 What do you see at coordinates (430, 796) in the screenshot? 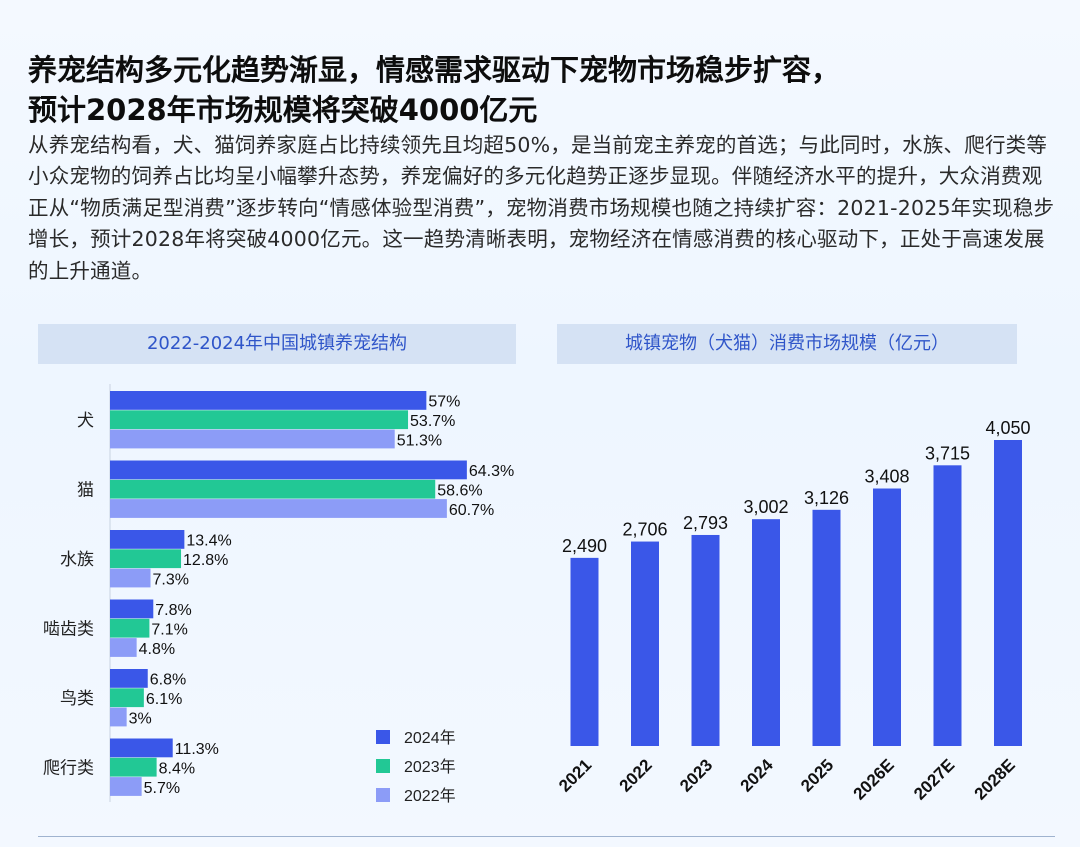
I see `legend-label-2: 2022年` at bounding box center [430, 796].